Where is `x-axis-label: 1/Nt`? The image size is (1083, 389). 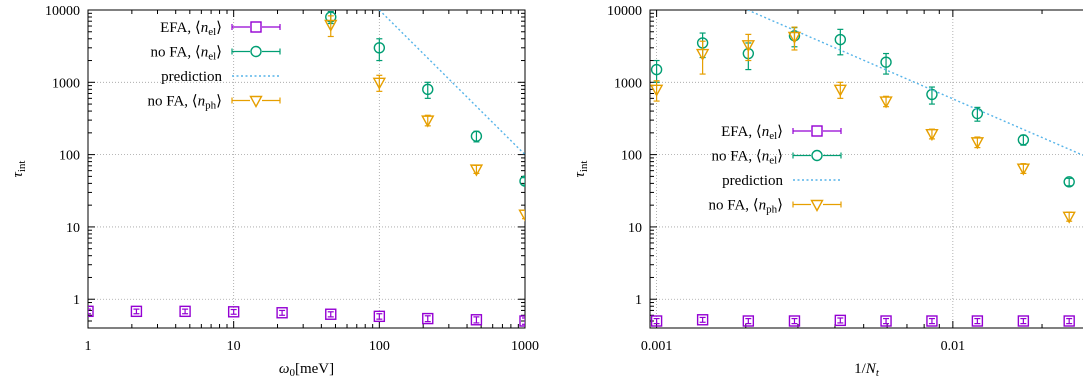 x-axis-label: 1/Nt is located at coordinates (867, 370).